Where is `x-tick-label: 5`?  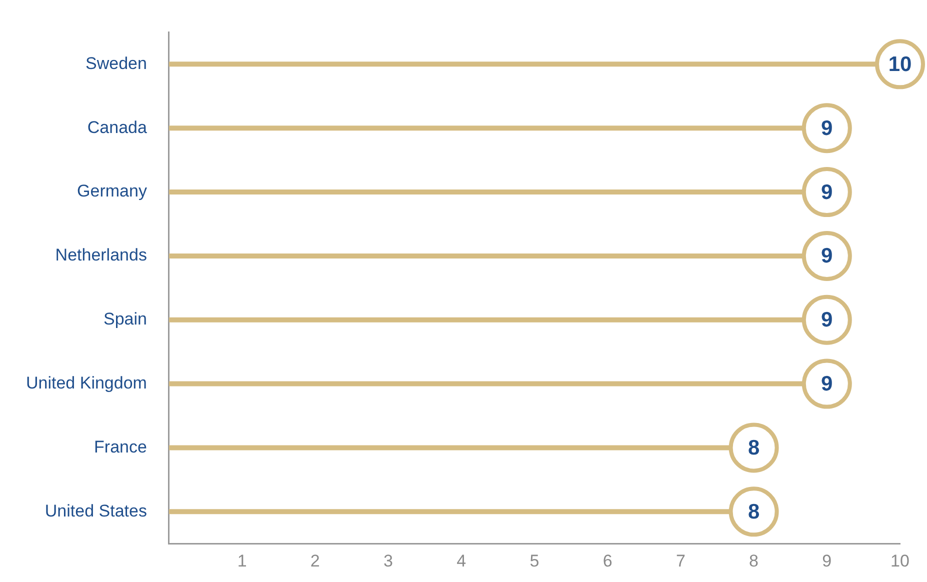 x-tick-label: 5 is located at coordinates (535, 560).